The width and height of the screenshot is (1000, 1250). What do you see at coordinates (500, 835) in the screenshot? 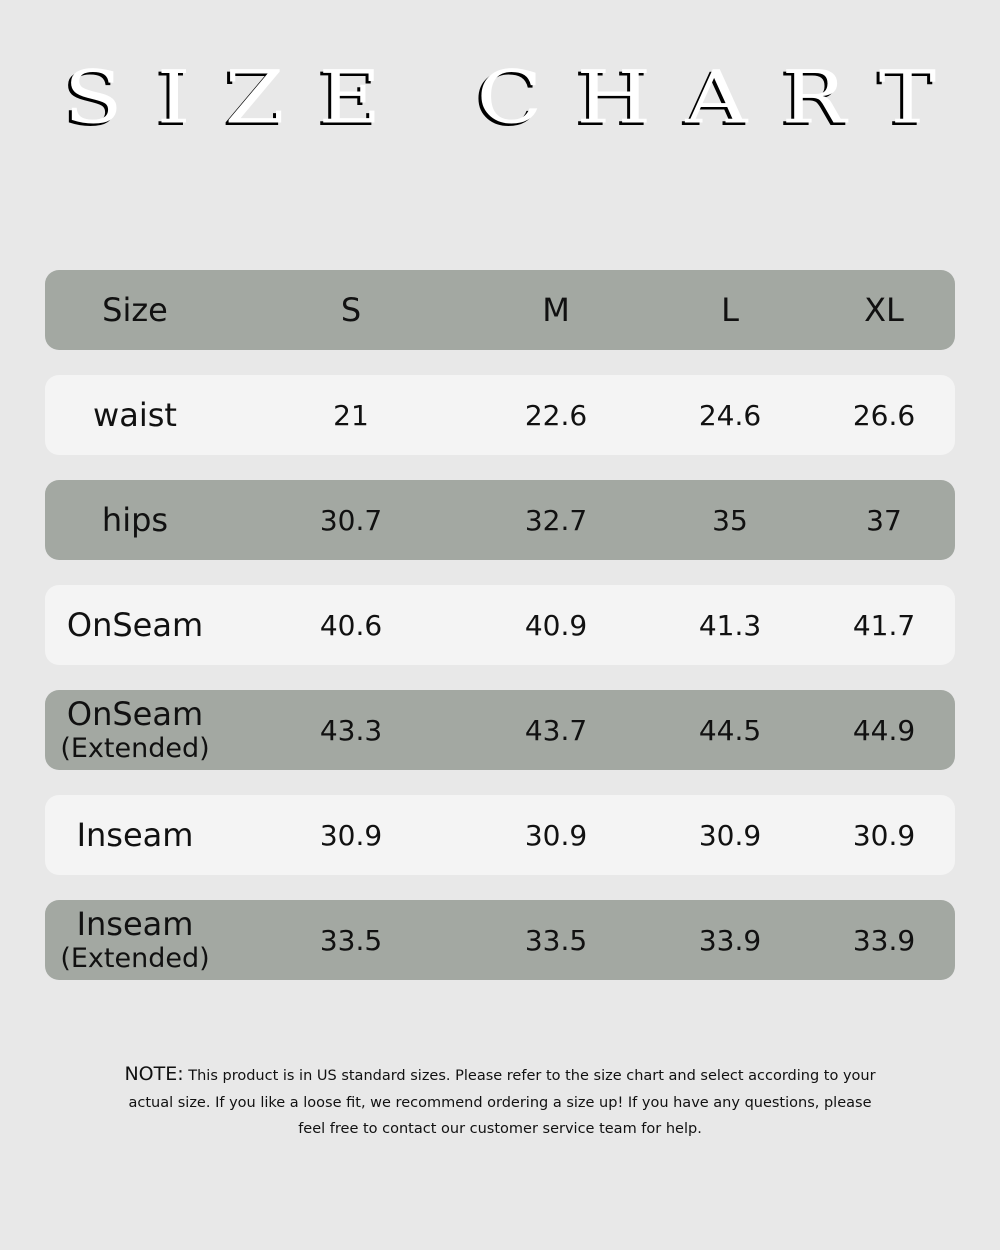
I see `table-row: Inseam 30.9 30.9 30.9 30.9` at bounding box center [500, 835].